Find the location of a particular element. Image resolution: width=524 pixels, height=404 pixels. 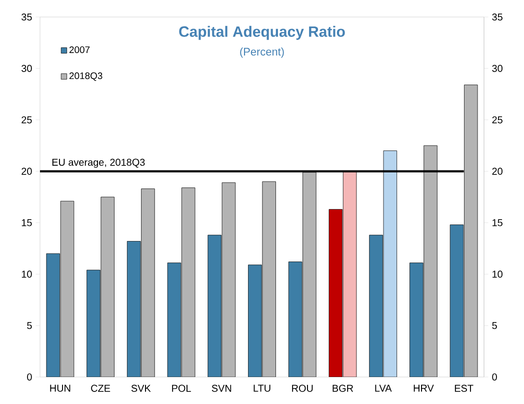

x-tick-label: BGR is located at coordinates (343, 388).